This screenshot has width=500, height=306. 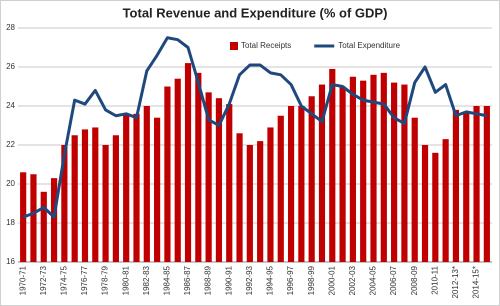 I want to click on x-tick-label: 1972-73, so click(x=43, y=280).